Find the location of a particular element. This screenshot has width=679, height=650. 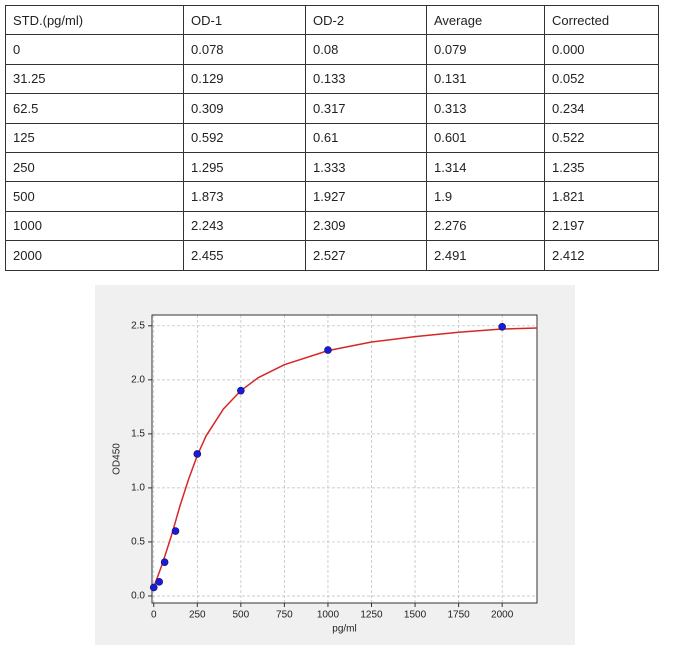

table-cell: 0.601 is located at coordinates (485, 137).